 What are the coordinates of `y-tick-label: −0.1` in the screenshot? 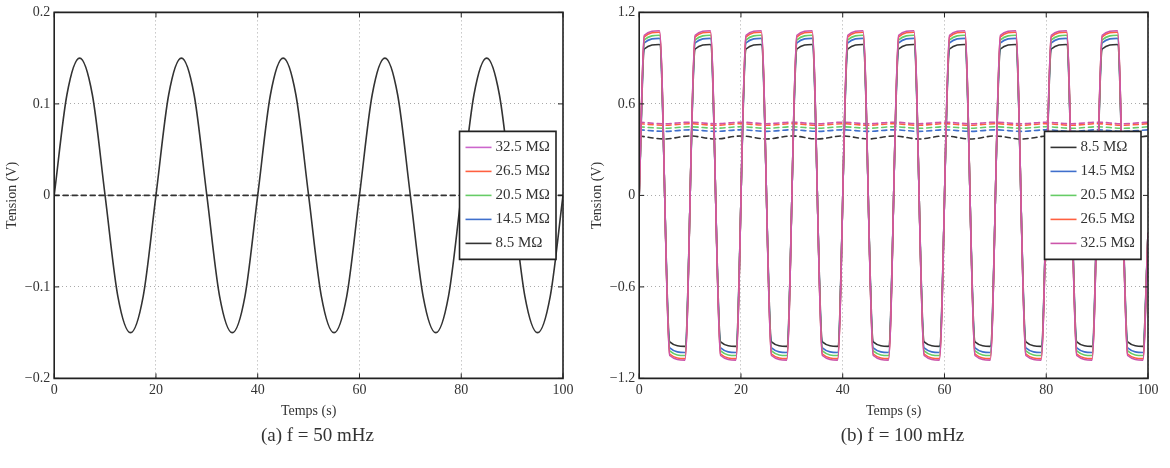 It's located at (37, 286).